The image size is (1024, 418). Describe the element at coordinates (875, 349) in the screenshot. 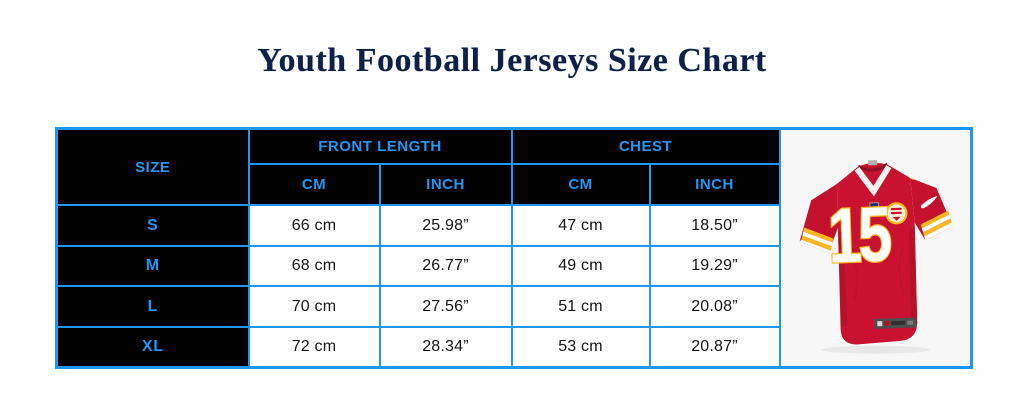

I see `jersey-shadow` at that location.